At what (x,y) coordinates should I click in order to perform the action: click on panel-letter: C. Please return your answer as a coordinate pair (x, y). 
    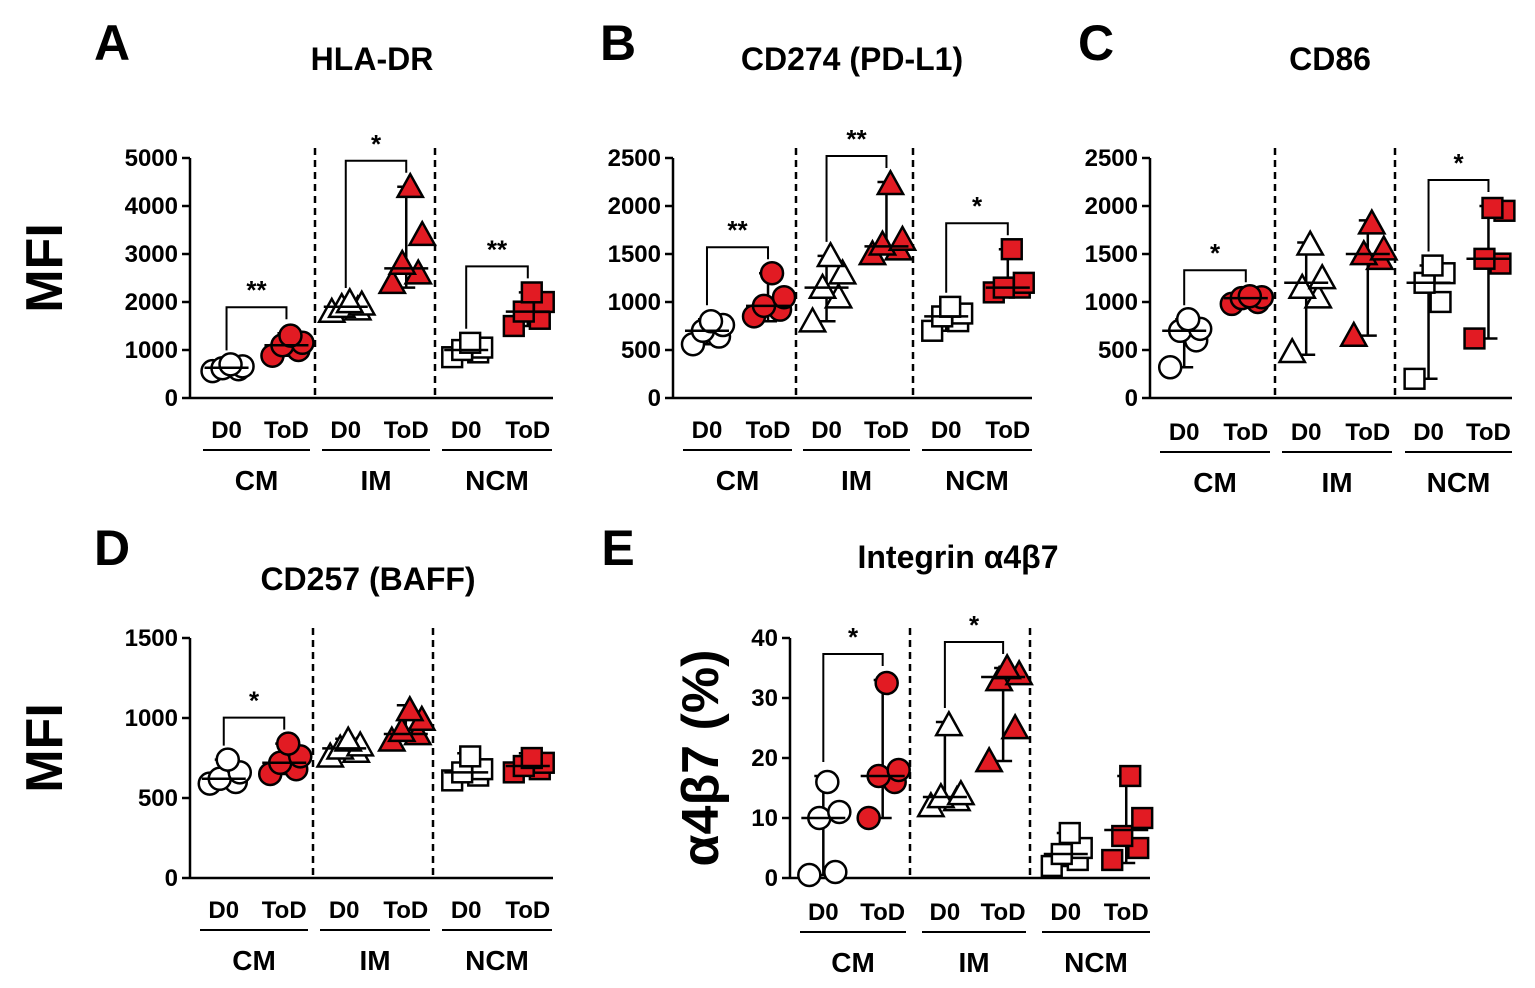
    Looking at the image, I should click on (1096, 43).